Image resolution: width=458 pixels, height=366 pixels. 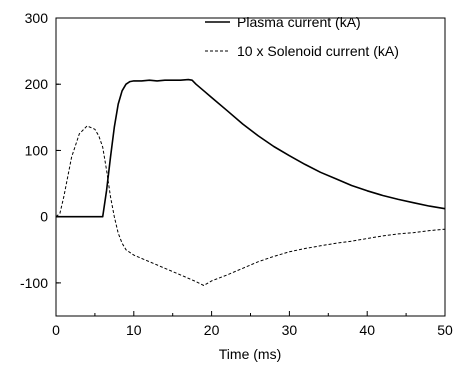 What do you see at coordinates (299, 22) in the screenshot?
I see `legend-label-plasma-current: Plasma current (kA)` at bounding box center [299, 22].